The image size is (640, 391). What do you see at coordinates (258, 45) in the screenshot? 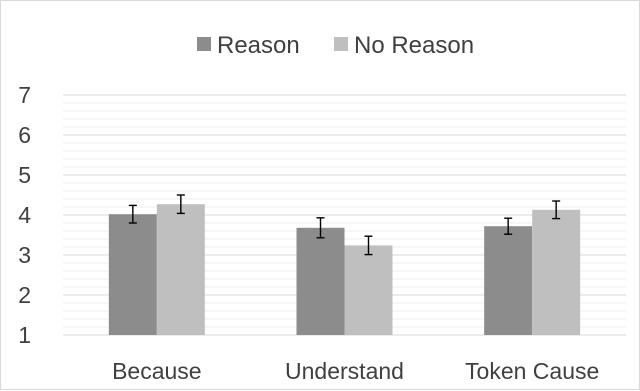
I see `legend-label: Reason` at bounding box center [258, 45].